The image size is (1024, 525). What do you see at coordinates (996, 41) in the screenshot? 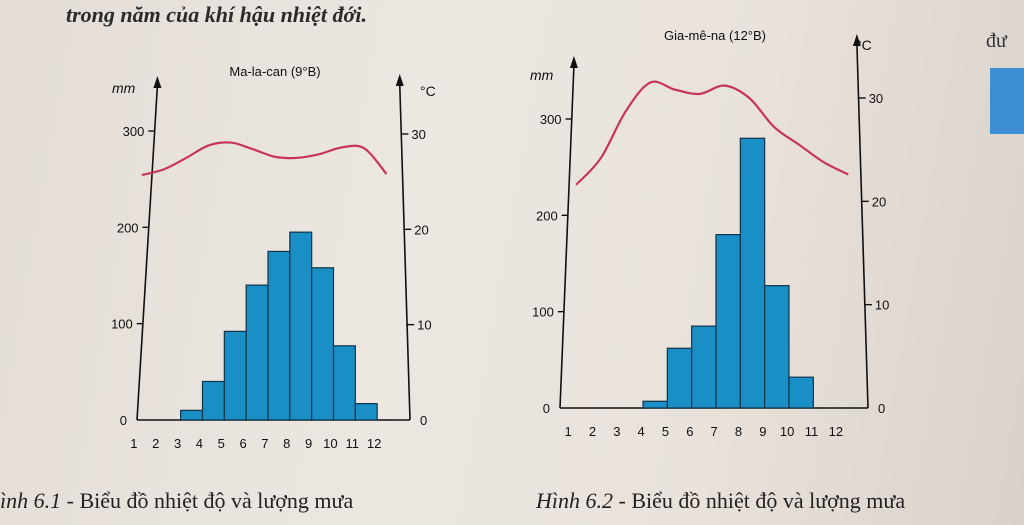
I see `cropped-word: đư` at bounding box center [996, 41].